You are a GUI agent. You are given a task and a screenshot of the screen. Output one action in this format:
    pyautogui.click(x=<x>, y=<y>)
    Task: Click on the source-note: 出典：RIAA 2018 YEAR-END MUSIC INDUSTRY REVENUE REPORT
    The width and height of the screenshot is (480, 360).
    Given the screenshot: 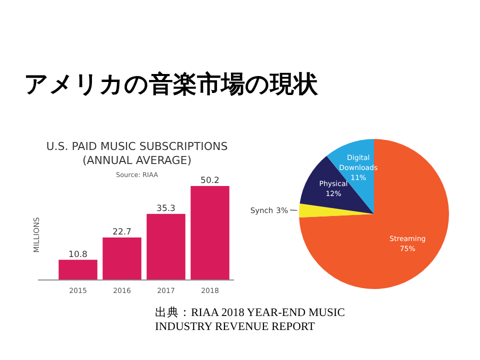 What is the action you would take?
    pyautogui.click(x=250, y=319)
    